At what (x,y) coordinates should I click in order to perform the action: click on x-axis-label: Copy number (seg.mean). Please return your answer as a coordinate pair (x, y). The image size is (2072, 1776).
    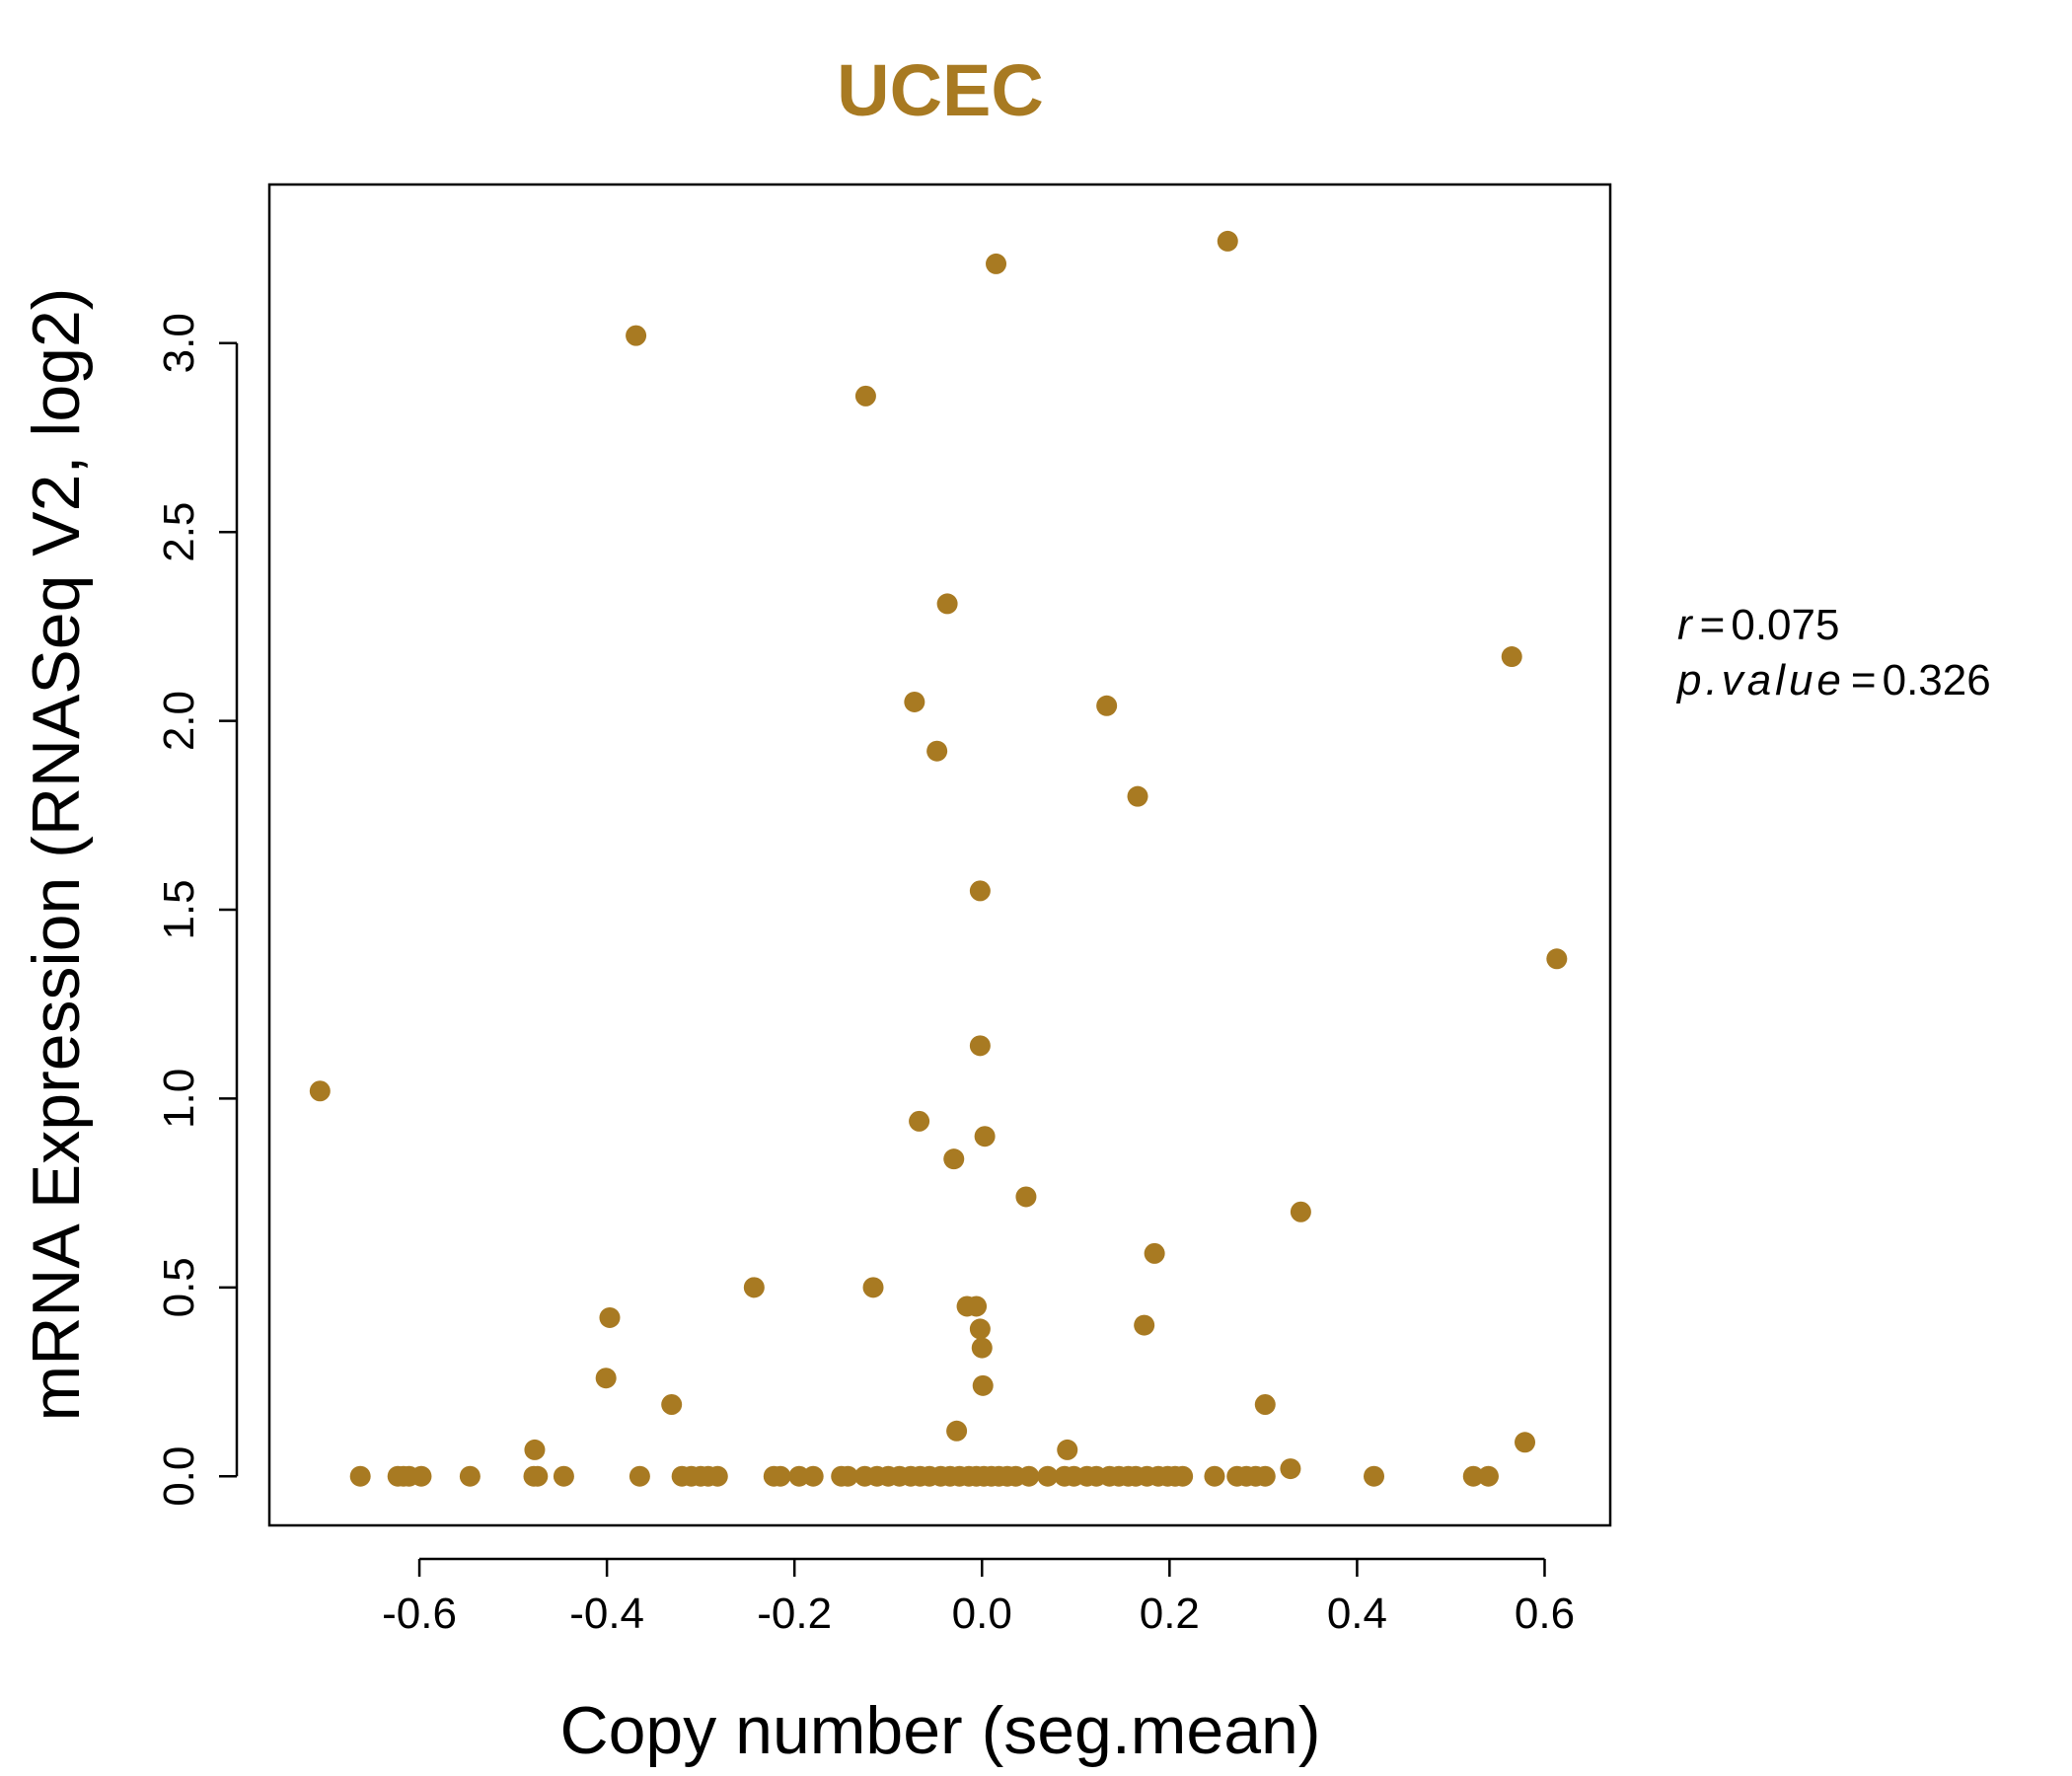
    Looking at the image, I should click on (940, 1731).